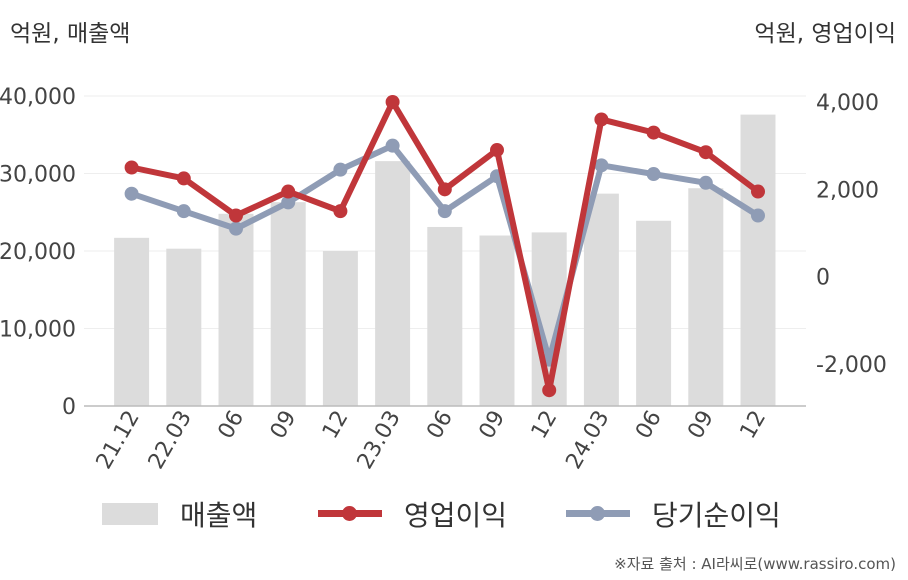  I want to click on left-y-tick: 30,000, so click(38, 175).